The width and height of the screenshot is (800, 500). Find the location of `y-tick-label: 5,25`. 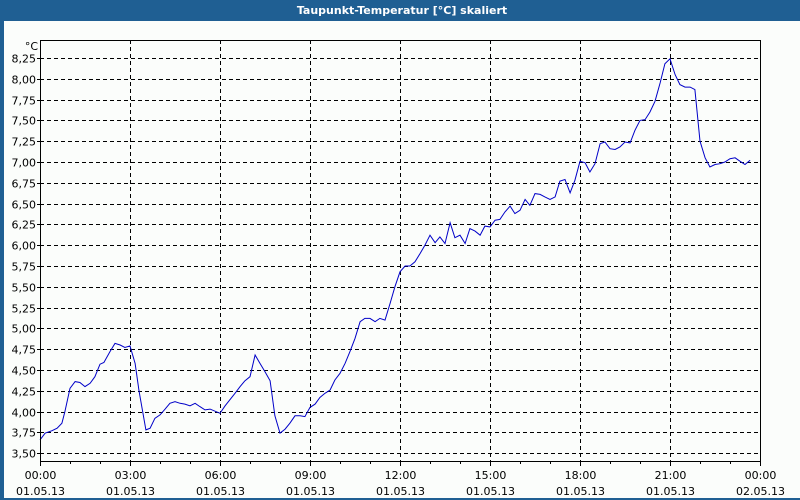

y-tick-label: 5,25 is located at coordinates (24, 309).